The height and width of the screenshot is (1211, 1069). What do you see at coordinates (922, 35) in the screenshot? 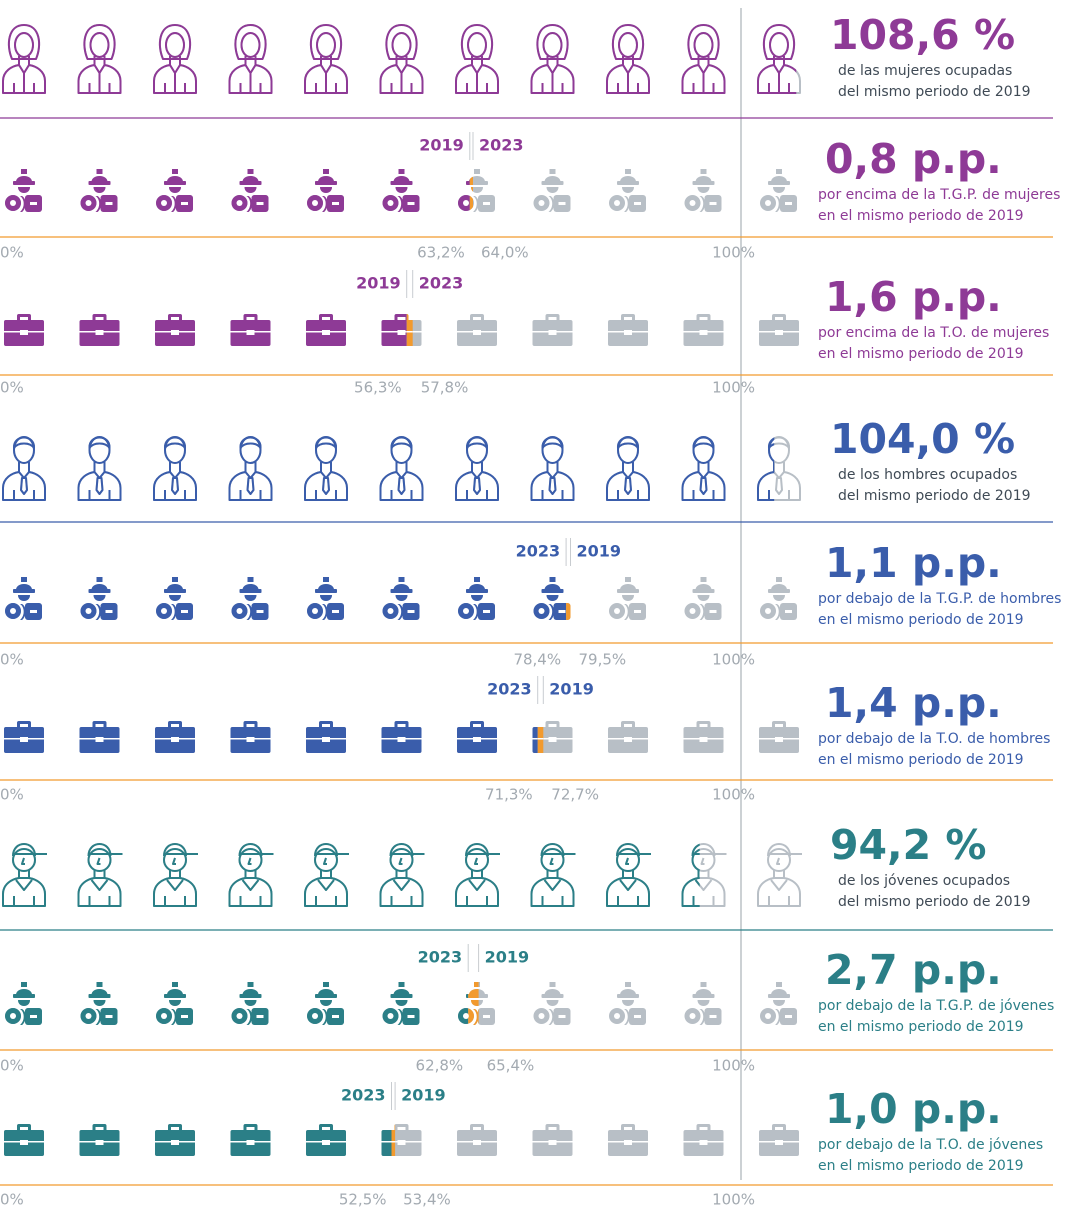
I see `headline: 108,6 %` at bounding box center [922, 35].